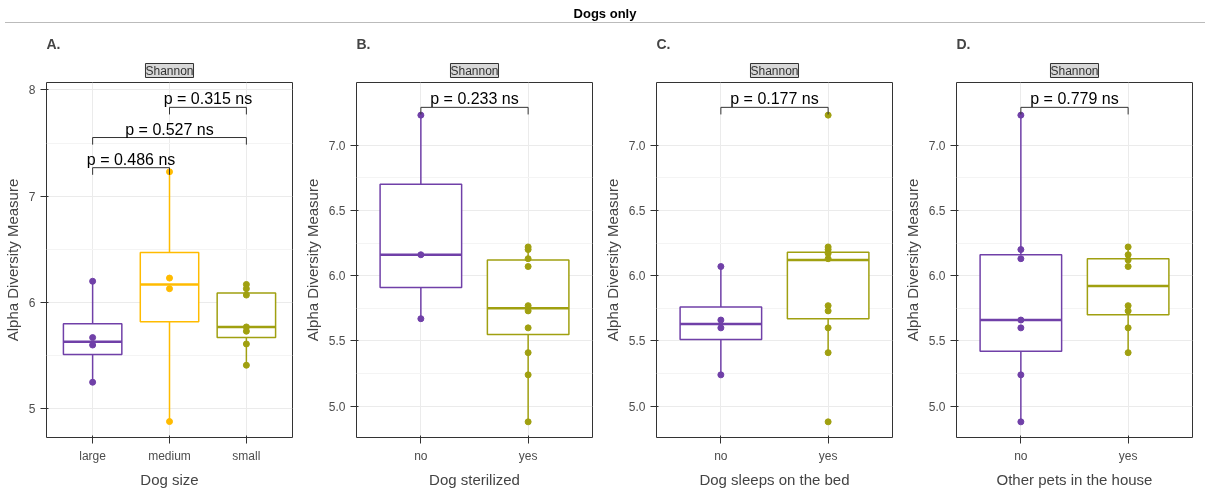 Image resolution: width=1206 pixels, height=493 pixels. Describe the element at coordinates (774, 479) in the screenshot. I see `x-axis-title: Dog sleeps on the bed` at that location.